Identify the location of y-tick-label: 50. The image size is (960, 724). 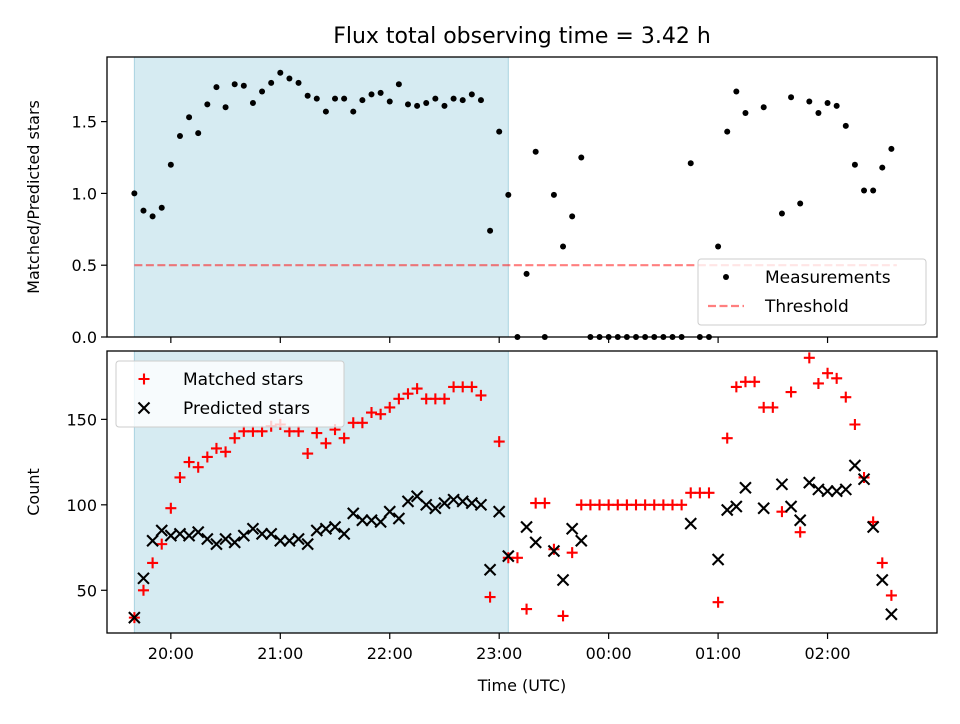
(87, 590).